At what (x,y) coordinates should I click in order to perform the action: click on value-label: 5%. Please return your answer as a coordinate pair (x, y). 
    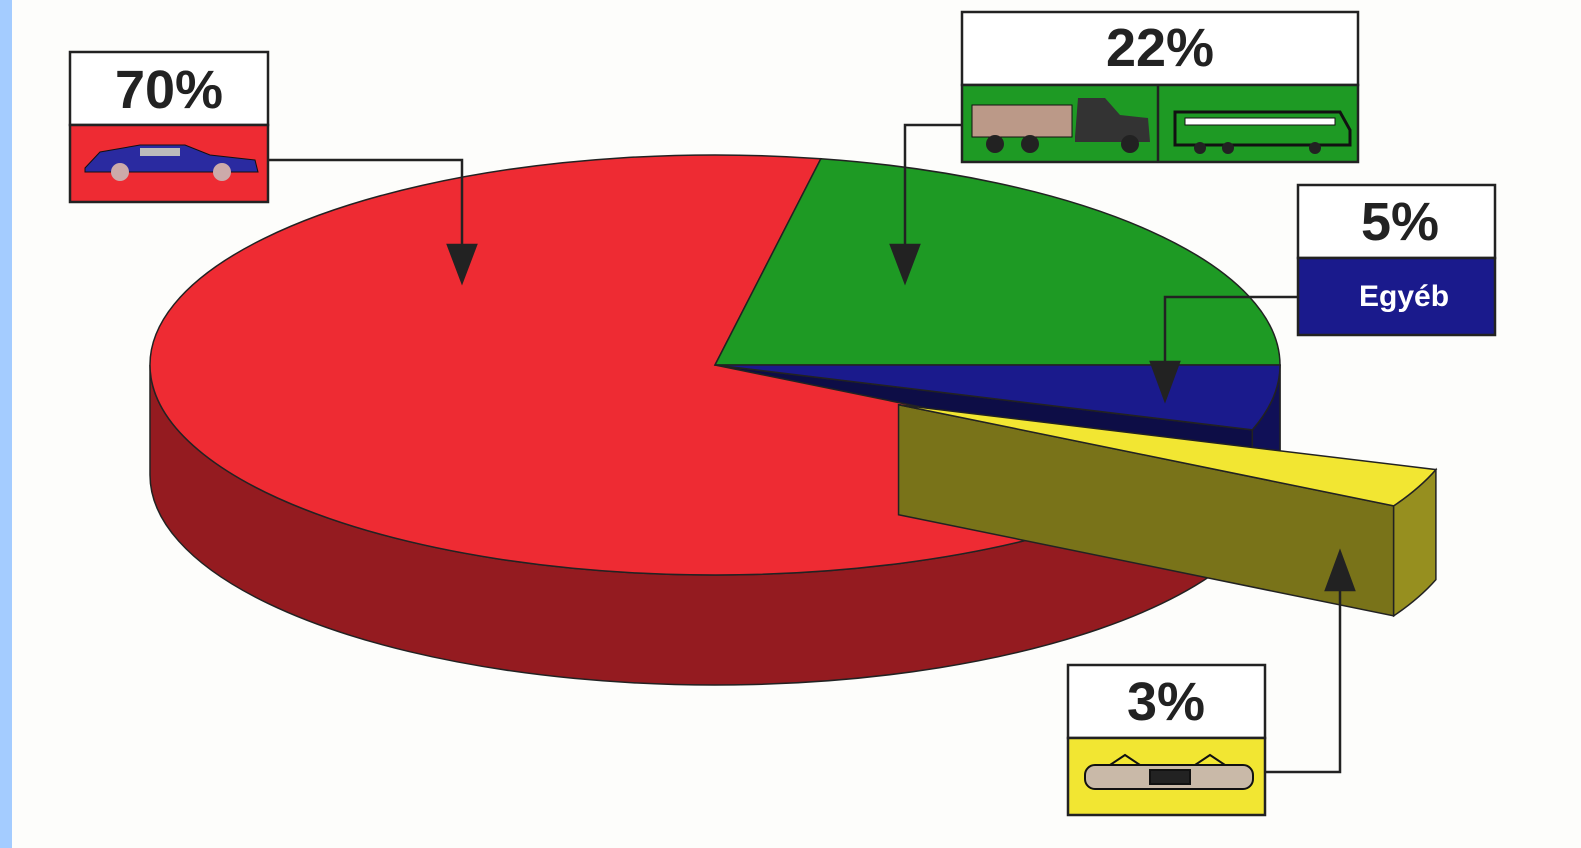
    Looking at the image, I should click on (1400, 222).